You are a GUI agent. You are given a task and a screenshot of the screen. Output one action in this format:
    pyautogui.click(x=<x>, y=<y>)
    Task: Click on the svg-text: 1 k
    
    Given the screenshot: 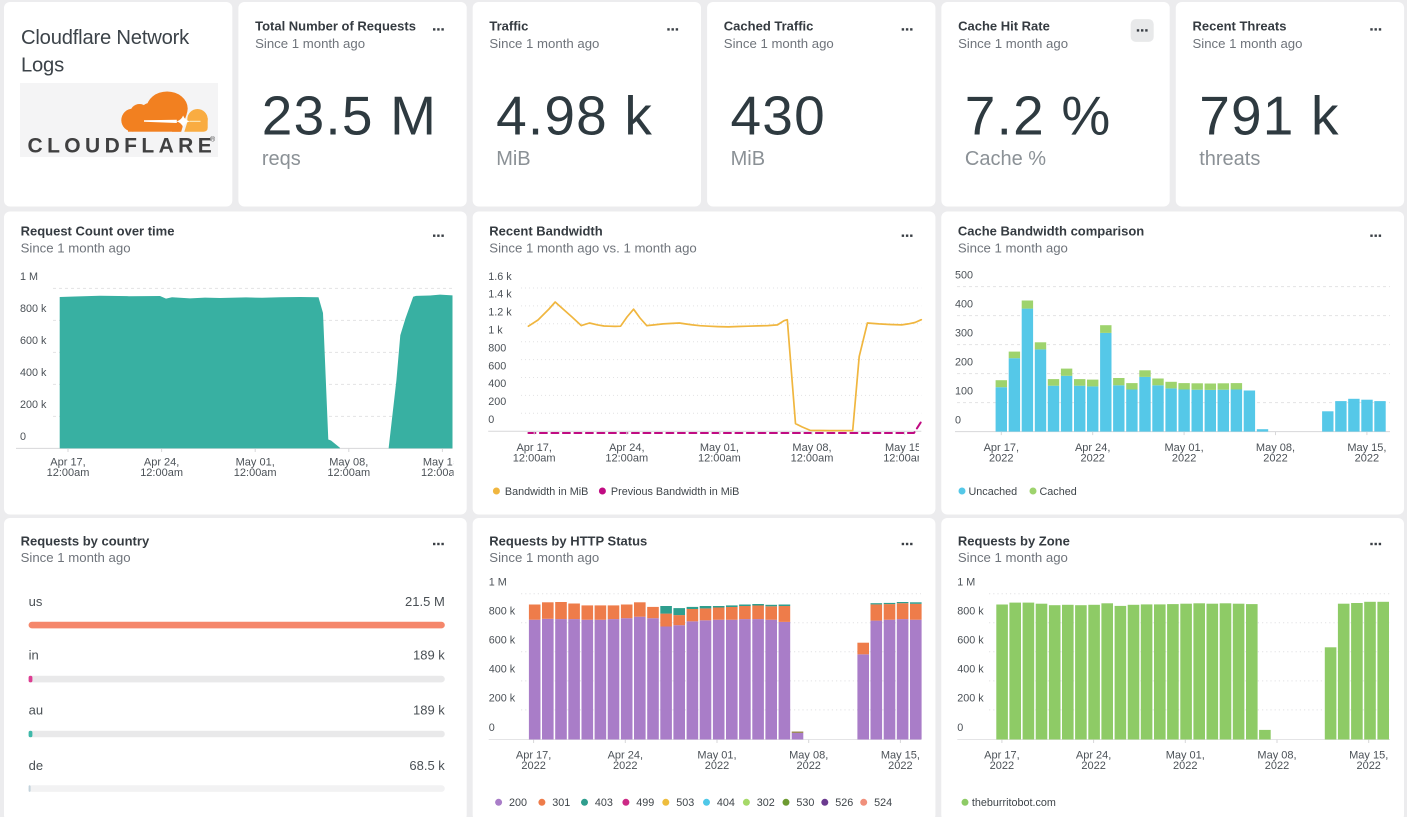 What is the action you would take?
    pyautogui.click(x=495, y=331)
    